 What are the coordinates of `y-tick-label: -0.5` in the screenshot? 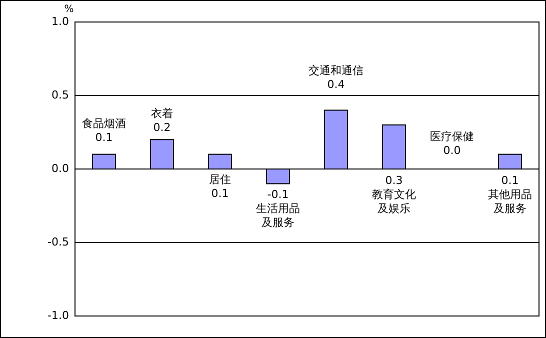 It's located at (58, 242).